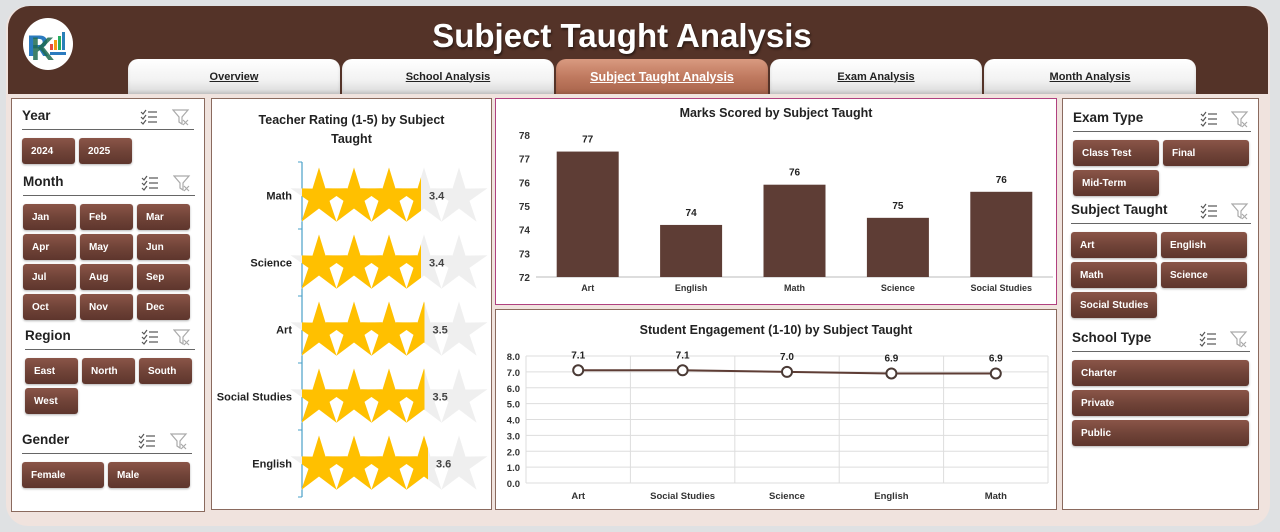 This screenshot has width=1280, height=532. Describe the element at coordinates (163, 277) in the screenshot. I see `slicer-button-sep: Sep` at that location.